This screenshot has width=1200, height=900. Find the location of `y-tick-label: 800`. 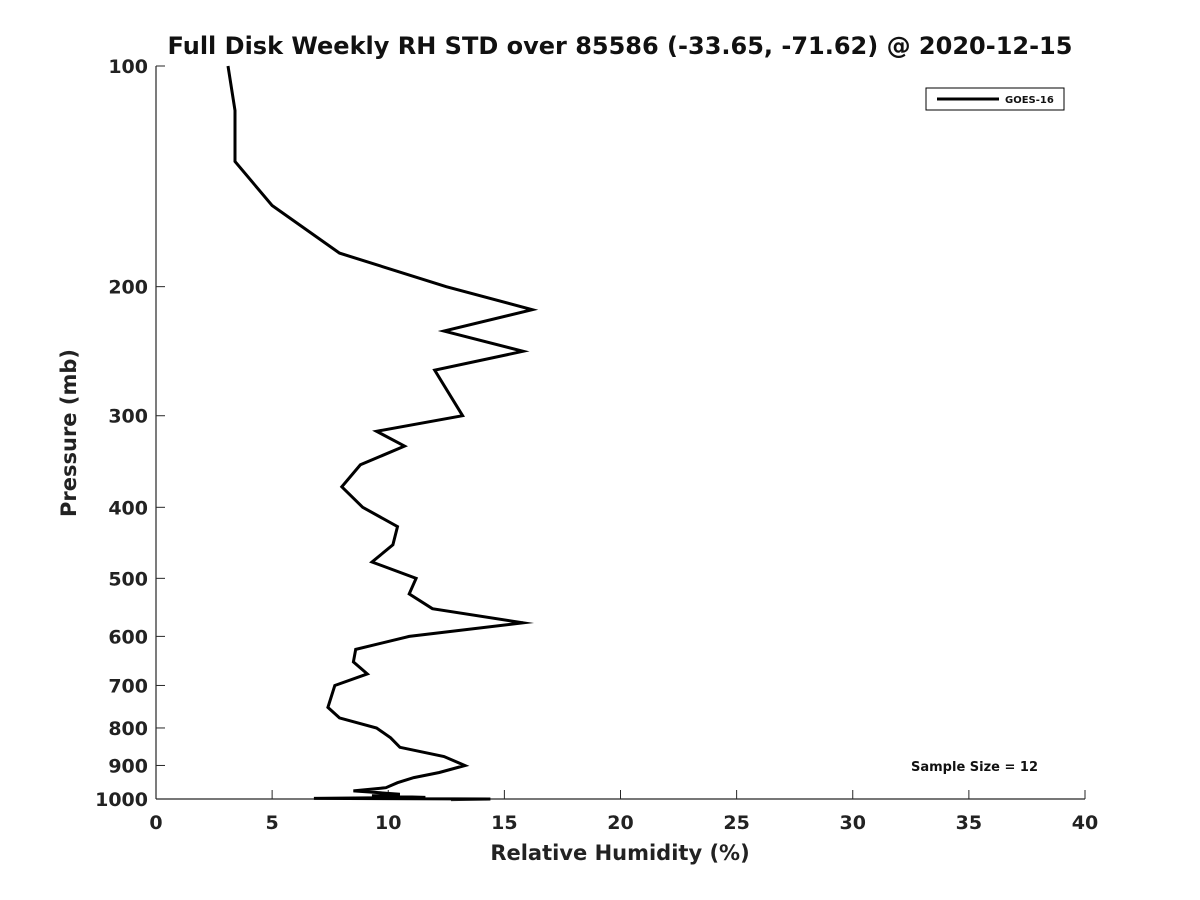

y-tick-label: 800 is located at coordinates (128, 729).